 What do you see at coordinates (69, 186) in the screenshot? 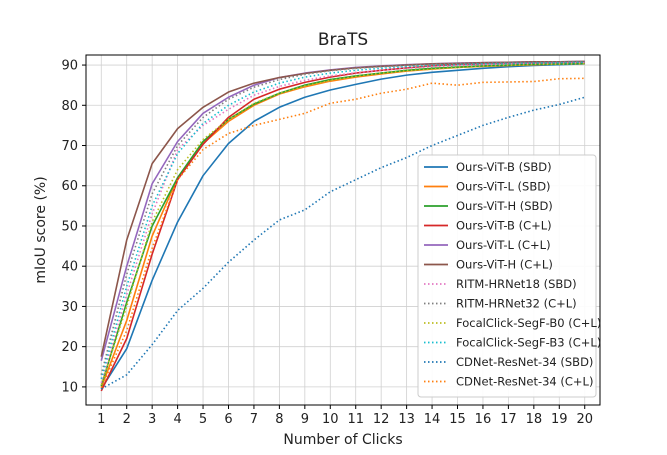
I see `y-tick-label: 60` at bounding box center [69, 186].